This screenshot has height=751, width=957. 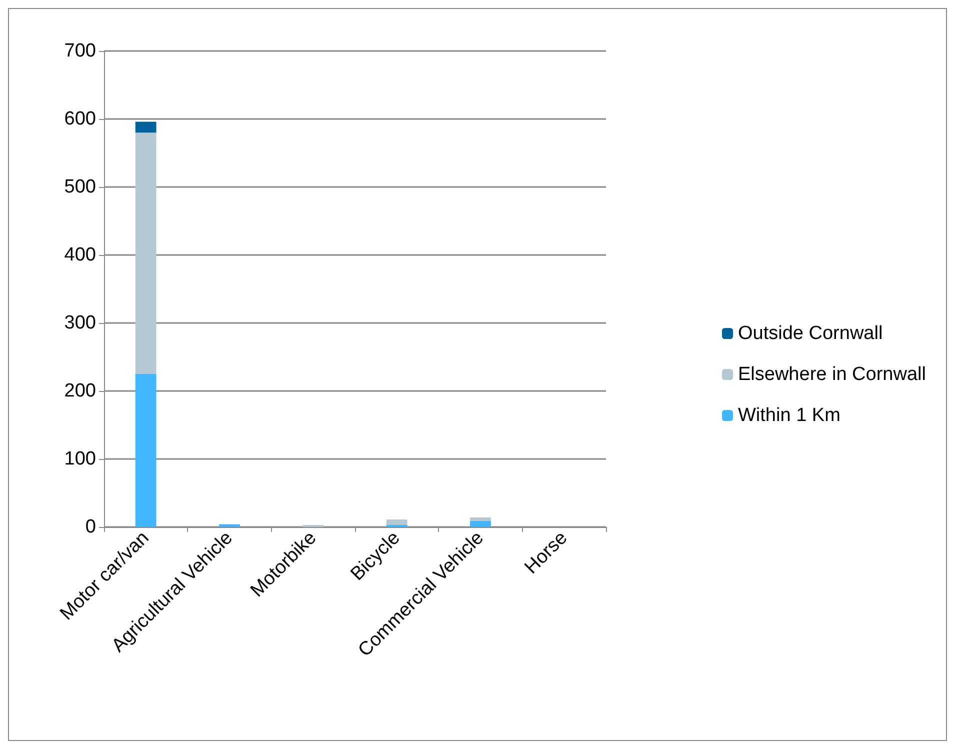 What do you see at coordinates (80, 187) in the screenshot?
I see `y-tick-label: 500` at bounding box center [80, 187].